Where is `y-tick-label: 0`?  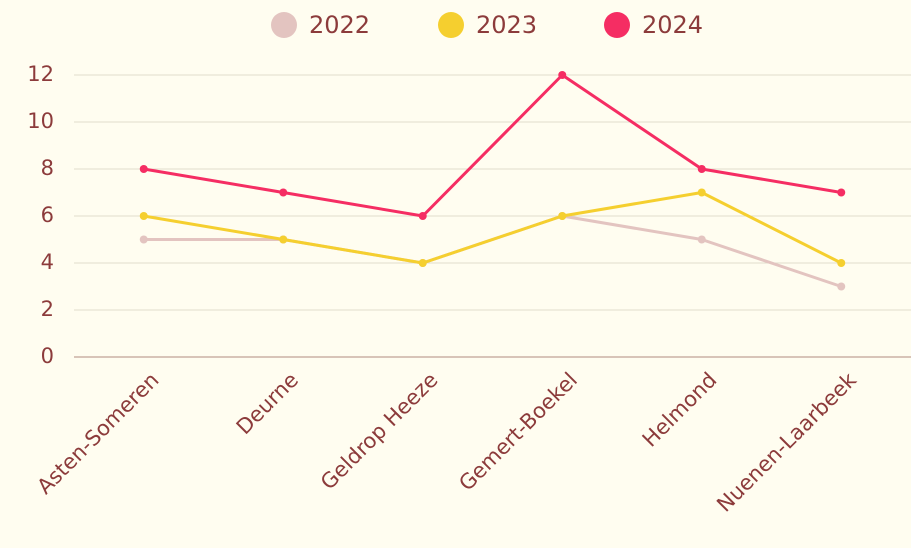 y-tick-label: 0 is located at coordinates (47, 356).